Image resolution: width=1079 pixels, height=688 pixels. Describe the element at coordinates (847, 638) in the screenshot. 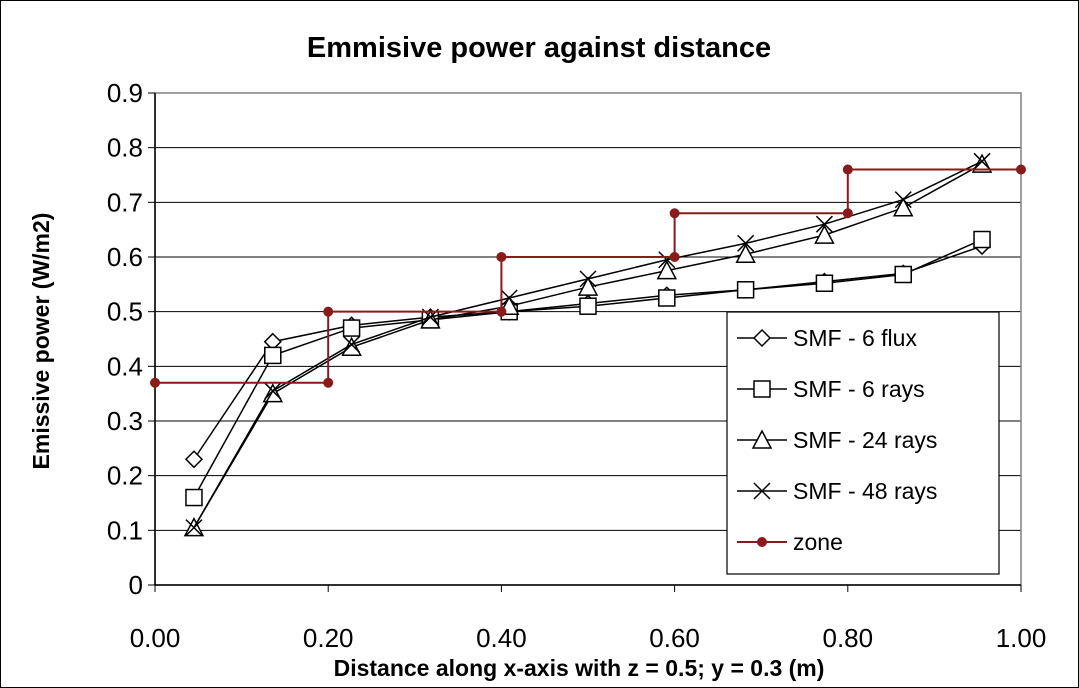

I see `x-tick-label: 0.80` at that location.